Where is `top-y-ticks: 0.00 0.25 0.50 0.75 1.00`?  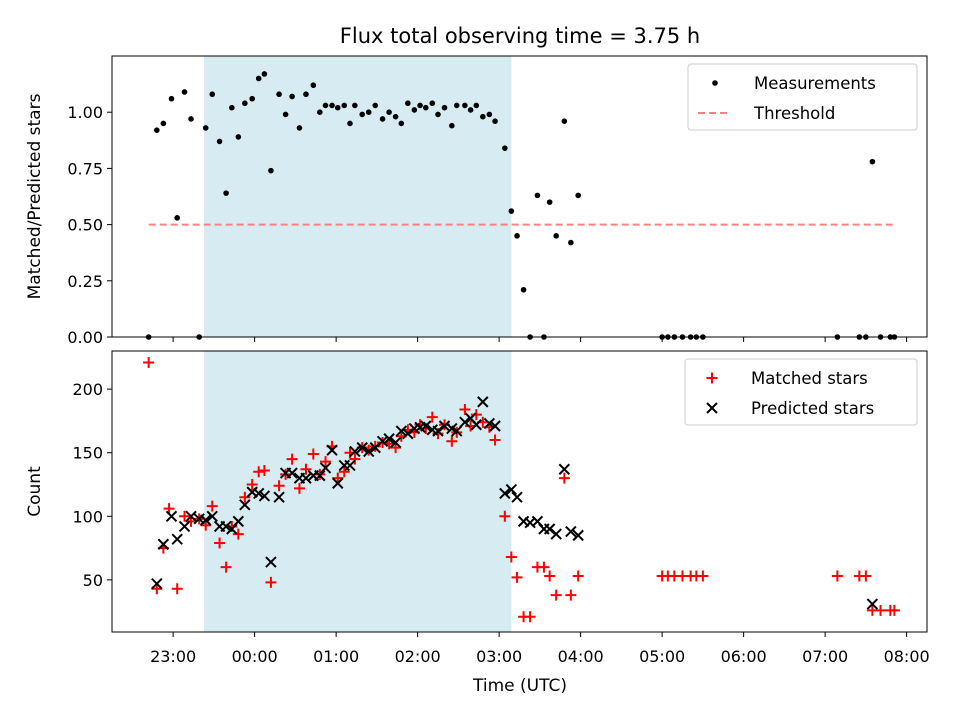 top-y-ticks: 0.00 0.25 0.50 0.75 1.00 is located at coordinates (89, 225).